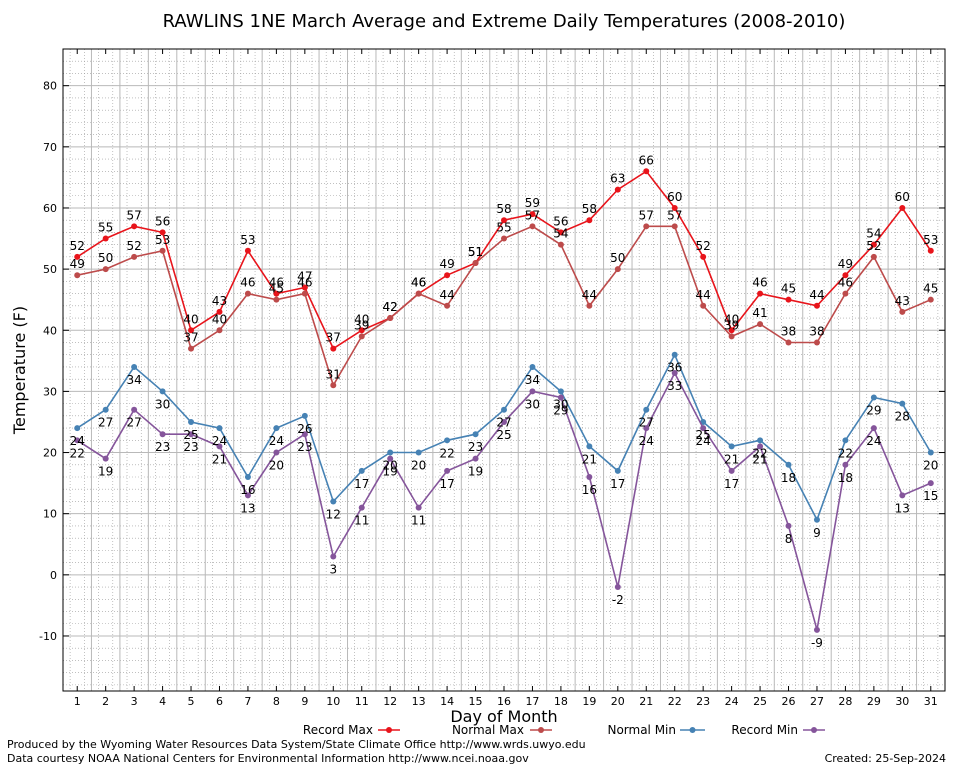 Image resolution: width=954 pixels, height=768 pixels. Describe the element at coordinates (77, 246) in the screenshot. I see `data-label-record-max: 52` at that location.